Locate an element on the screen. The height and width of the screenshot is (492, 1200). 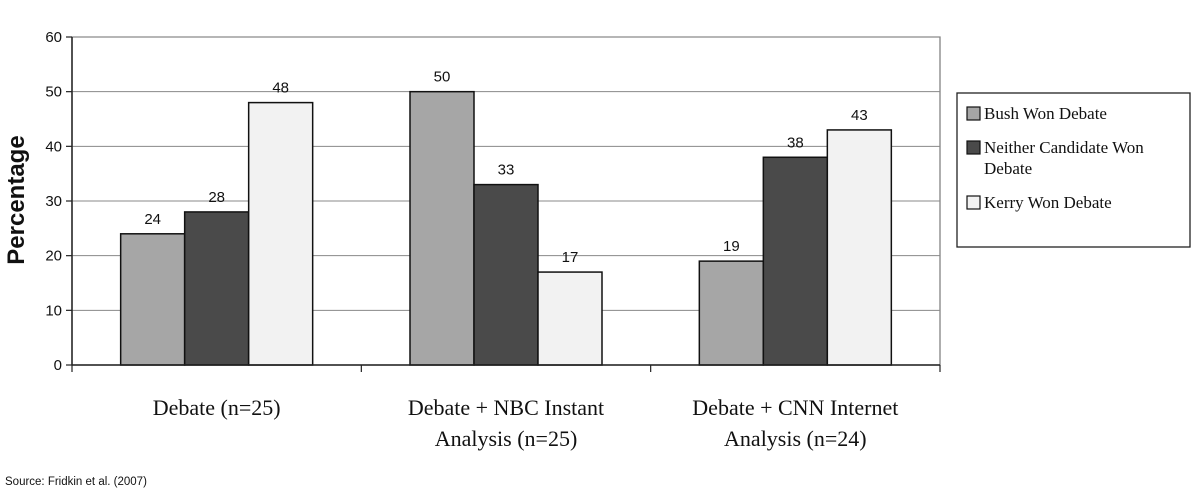
y-tick-label: 50 is located at coordinates (53, 92).